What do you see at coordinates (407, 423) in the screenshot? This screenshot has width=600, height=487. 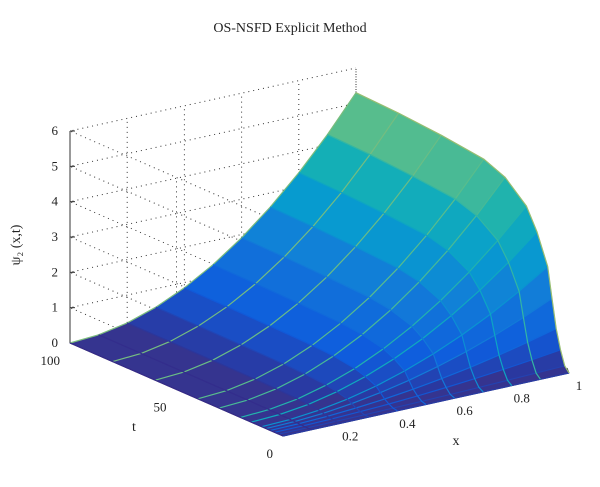 I see `x-tick-label: 0.4` at bounding box center [407, 423].